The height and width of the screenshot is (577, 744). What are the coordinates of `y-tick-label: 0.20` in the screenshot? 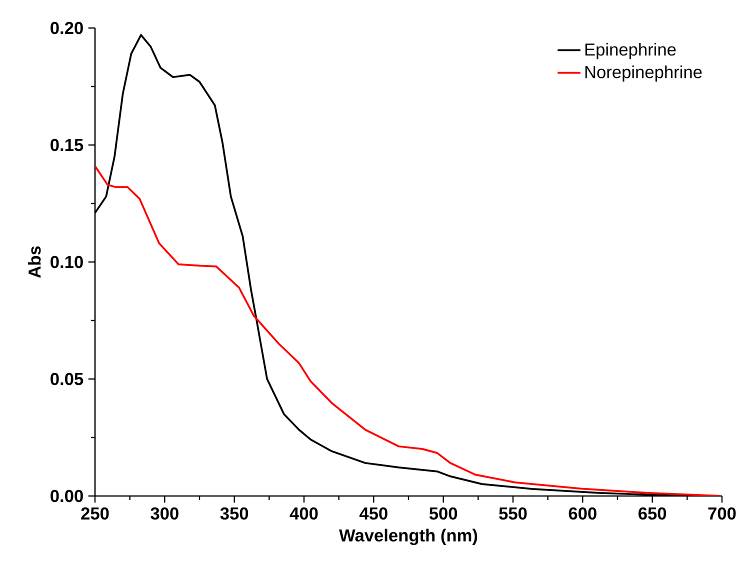 It's located at (66, 28).